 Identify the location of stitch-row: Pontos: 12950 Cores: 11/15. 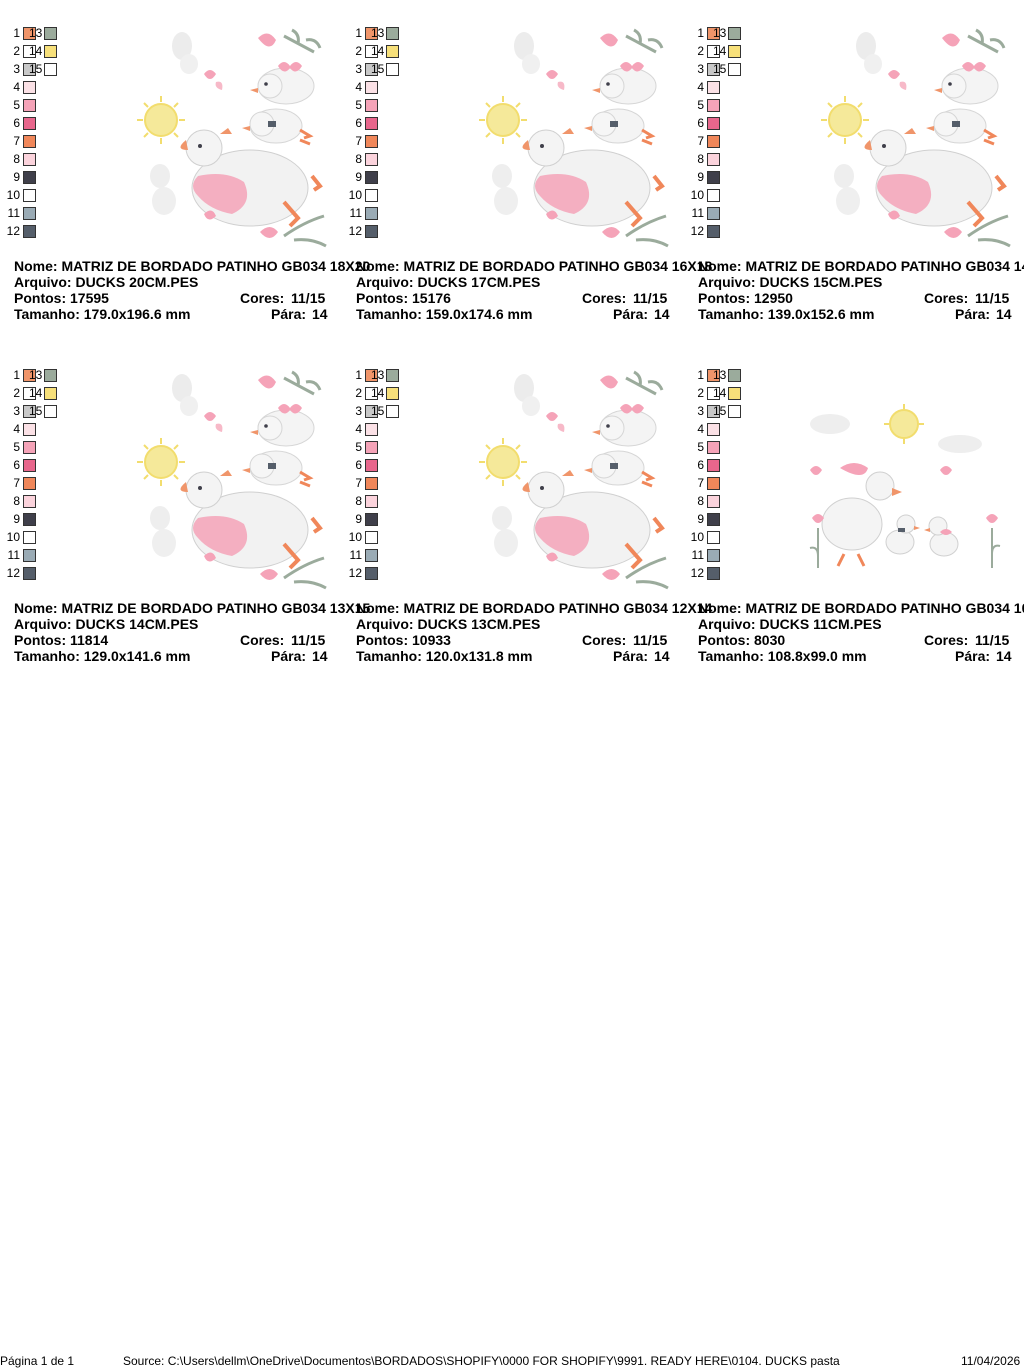
(861, 298).